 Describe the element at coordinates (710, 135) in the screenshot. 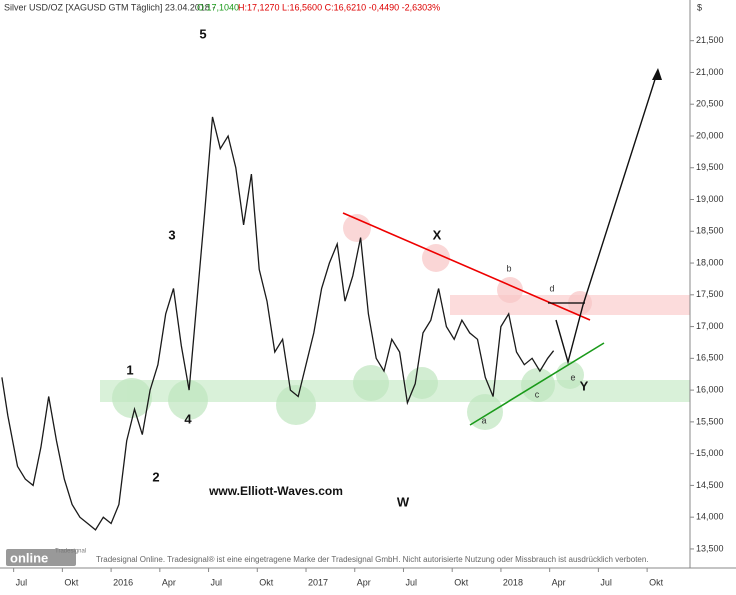

I see `y-tick-label: 20,000` at that location.